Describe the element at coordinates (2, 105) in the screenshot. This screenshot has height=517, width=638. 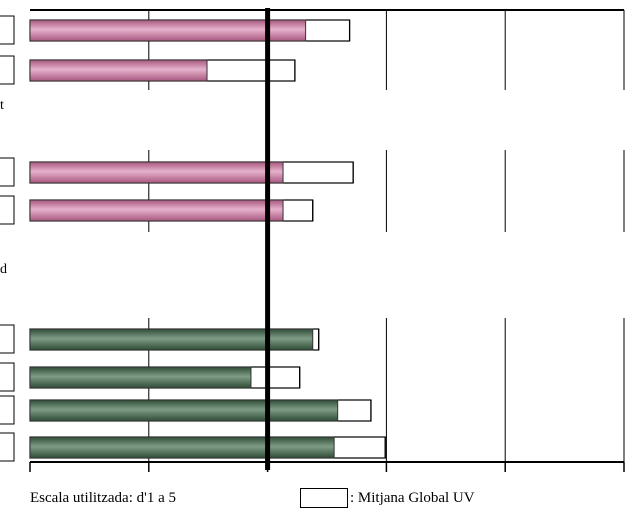
I see `group-label-t: t` at that location.